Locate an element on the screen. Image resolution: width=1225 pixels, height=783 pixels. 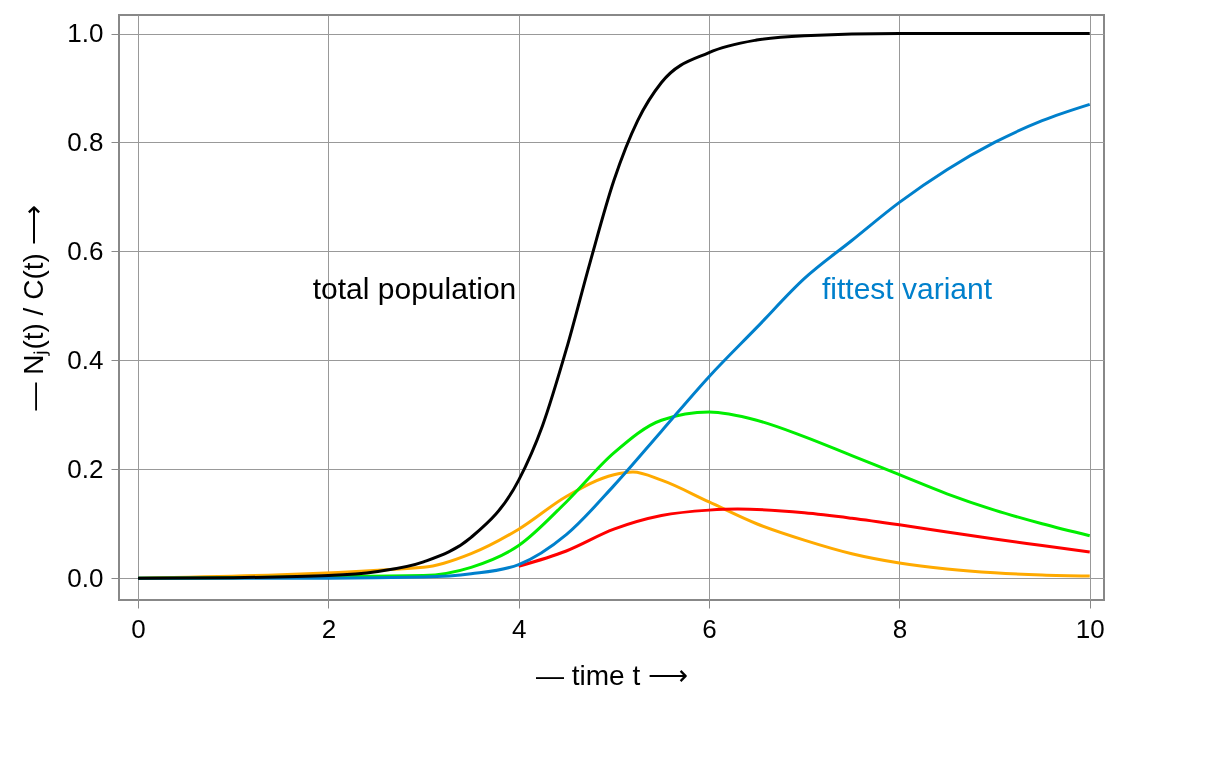
y-tick-label: 0.6 is located at coordinates (85, 250).